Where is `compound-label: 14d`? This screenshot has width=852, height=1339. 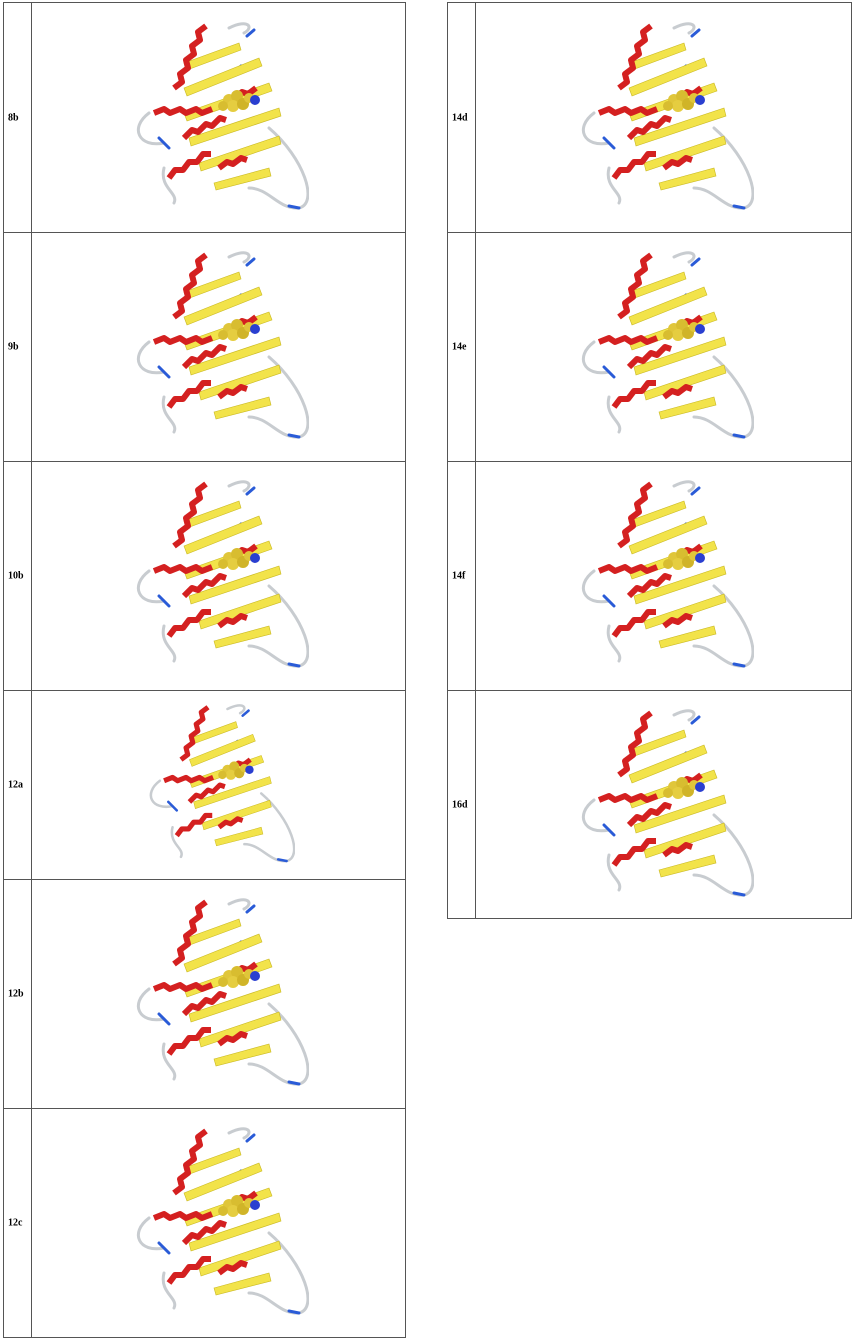 compound-label: 14d is located at coordinates (460, 117).